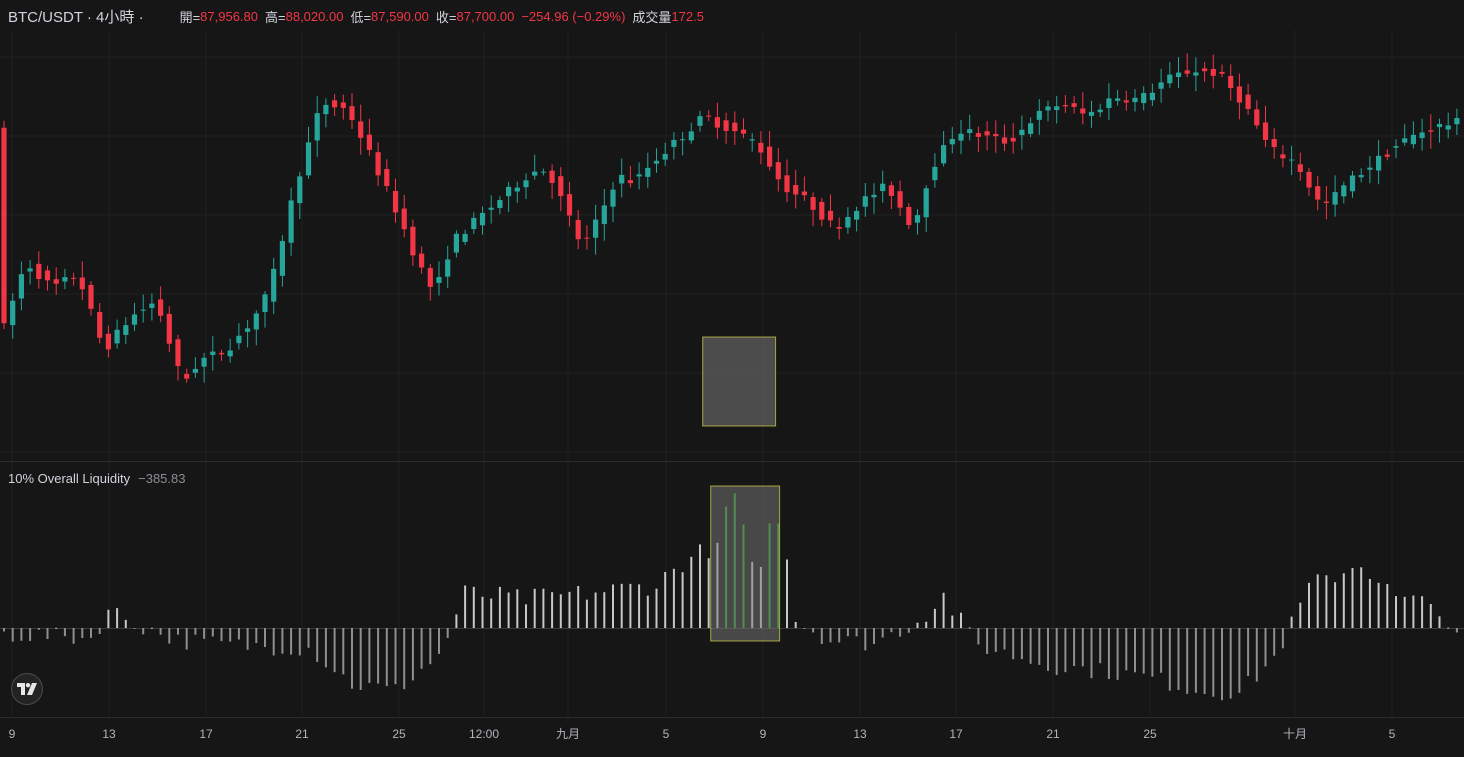  Describe the element at coordinates (739, 381) in the screenshot. I see `price-highlight-box` at that location.